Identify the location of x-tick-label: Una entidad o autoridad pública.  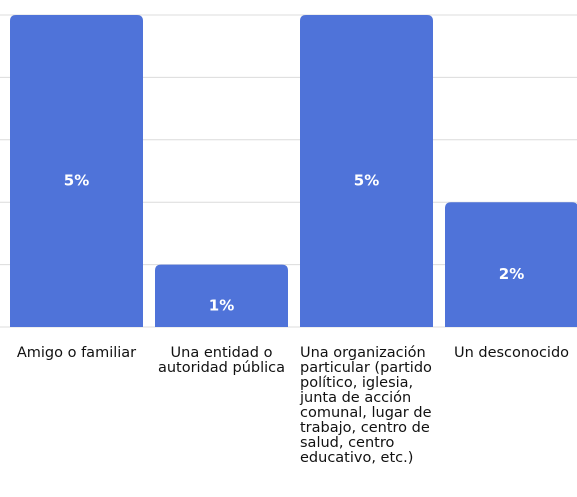
(221, 360).